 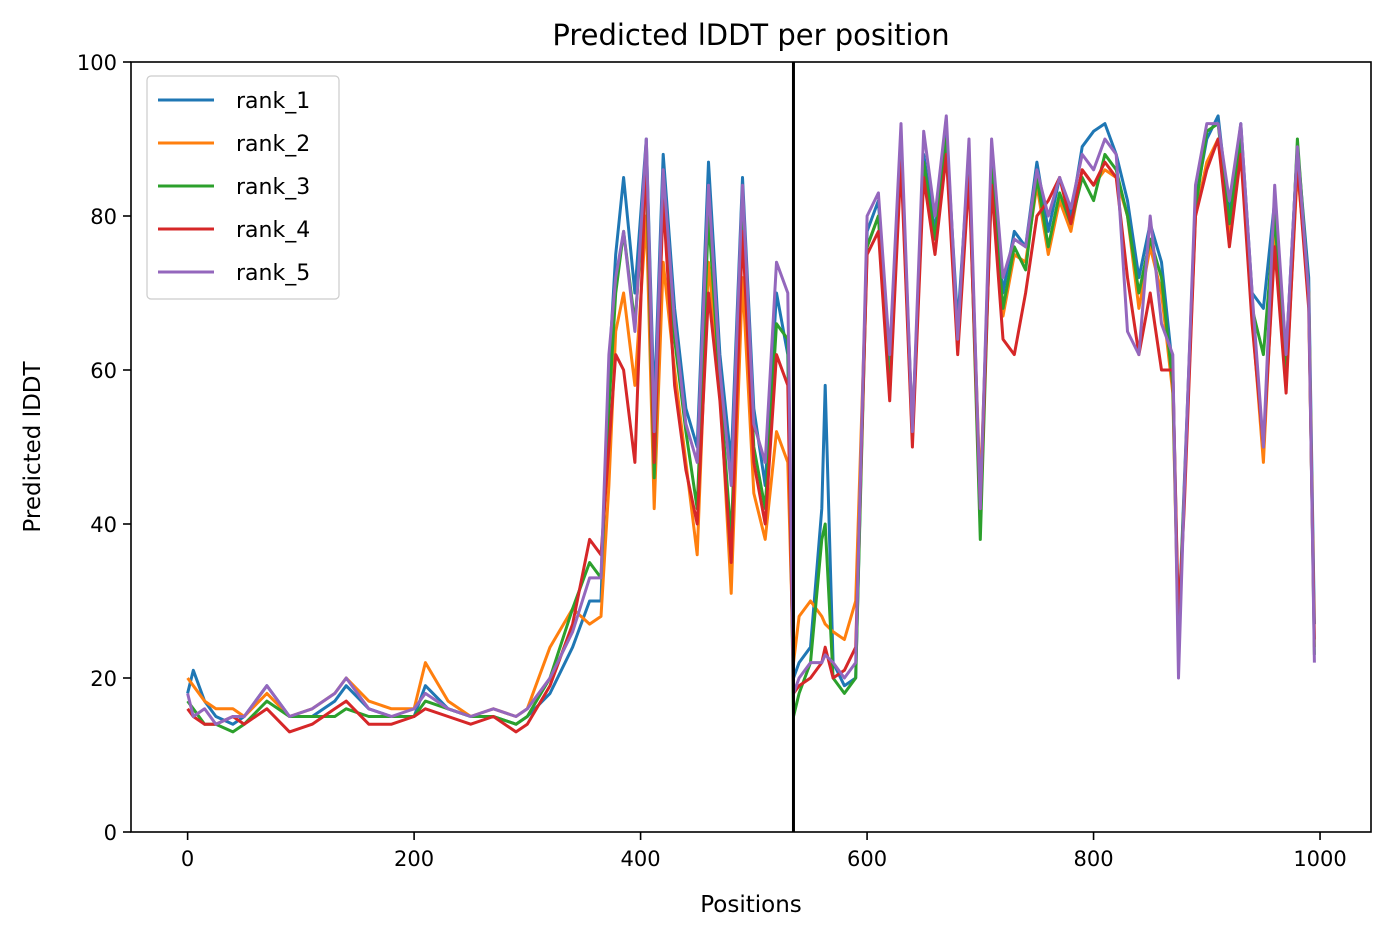 What do you see at coordinates (750, 35) in the screenshot?
I see `chart-title: Predicted lDDT per position` at bounding box center [750, 35].